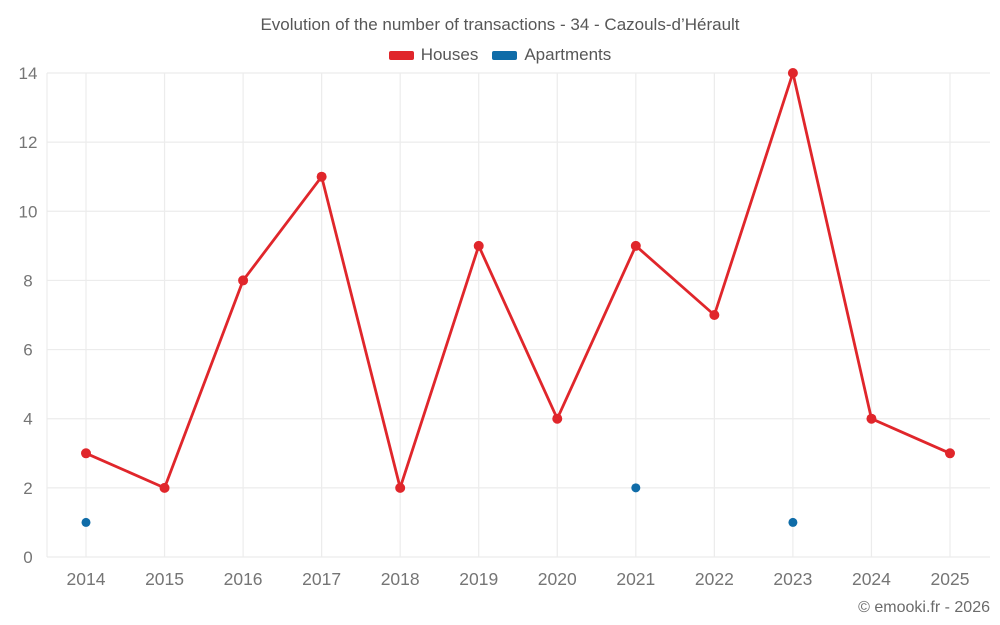  I want to click on x-tick-label: 2020, so click(557, 579).